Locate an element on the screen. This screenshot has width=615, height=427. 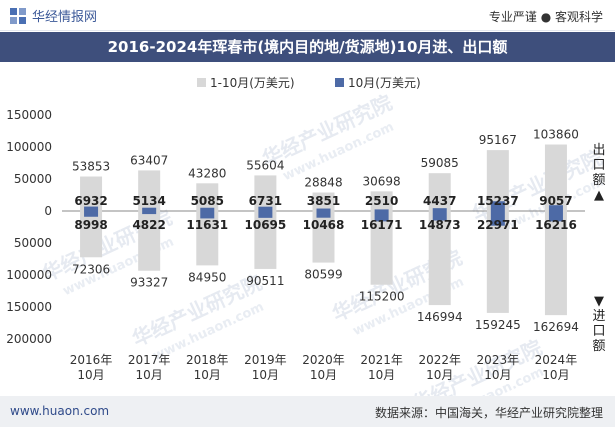
data-label-ytd-import: 72306 is located at coordinates (91, 269).